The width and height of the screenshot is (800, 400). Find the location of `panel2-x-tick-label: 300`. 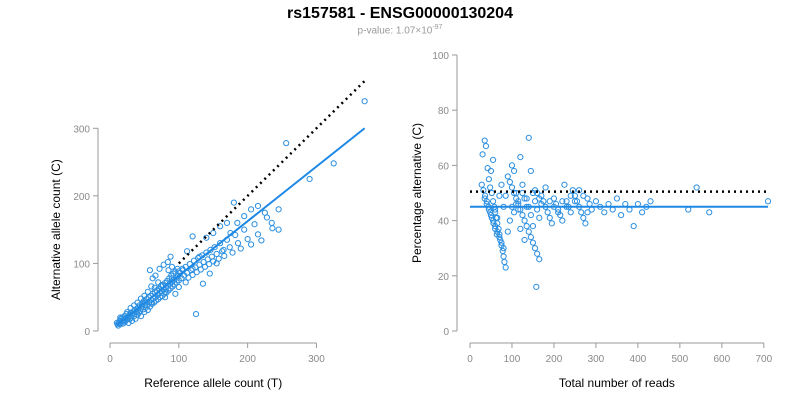

panel2-x-tick-label: 300 is located at coordinates (596, 359).